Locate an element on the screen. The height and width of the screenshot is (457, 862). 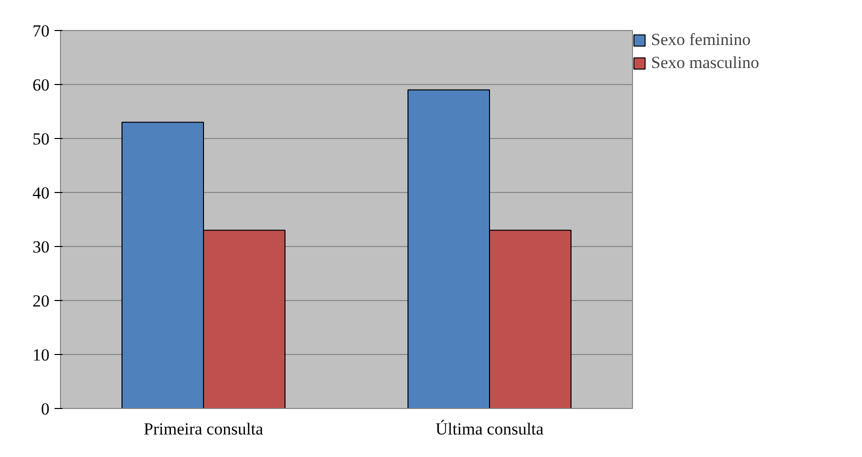
y-tick-label: 20 is located at coordinates (41, 301).